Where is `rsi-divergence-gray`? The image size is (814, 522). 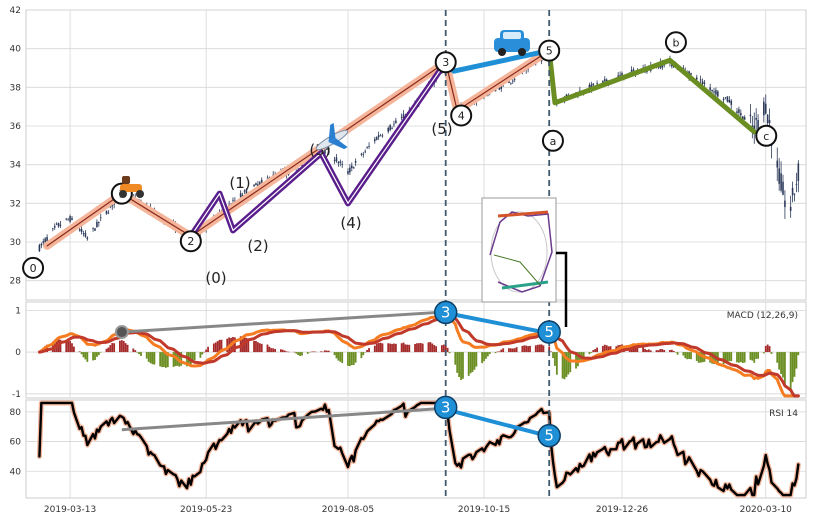
rsi-divergence-gray is located at coordinates (278, 419).